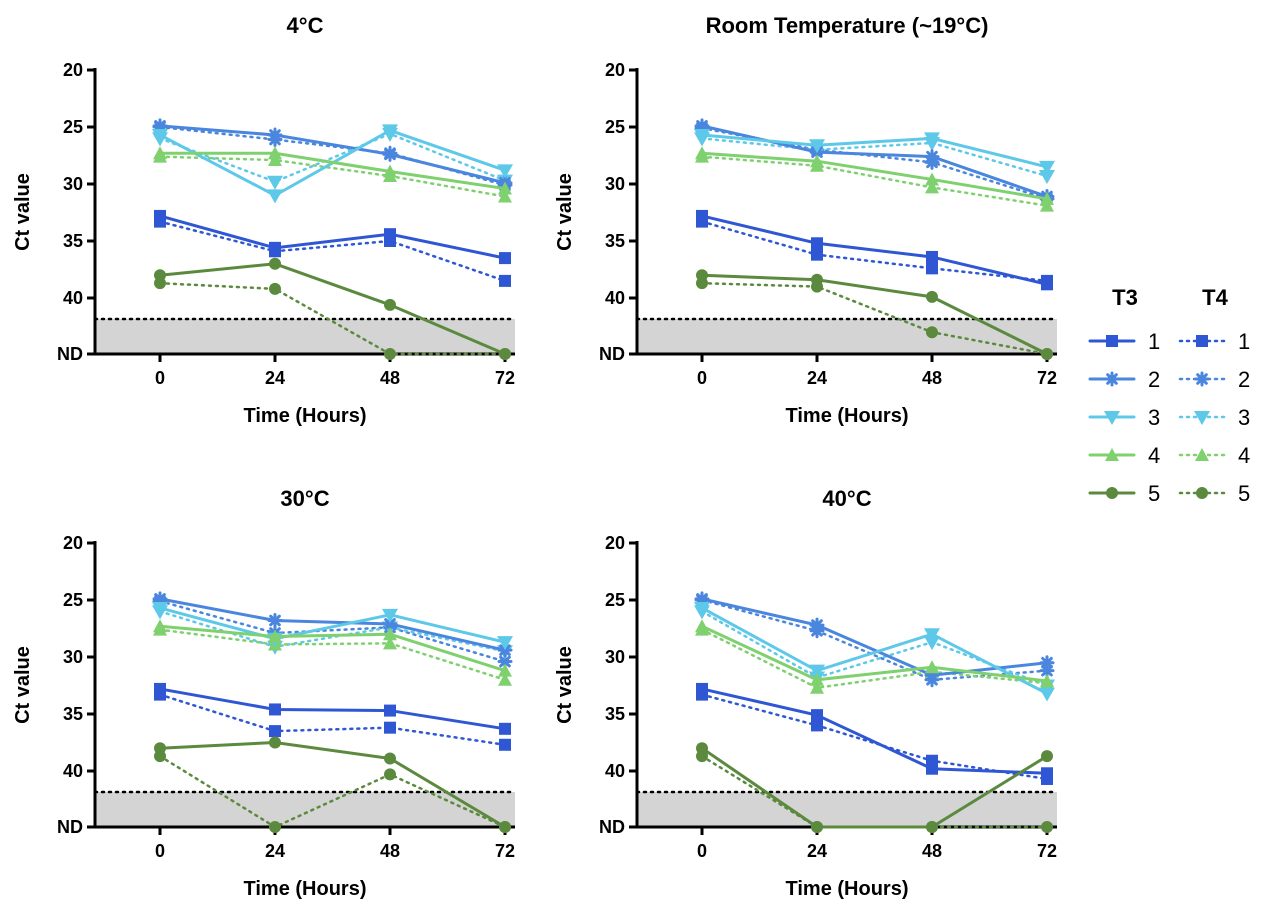 This screenshot has height=903, width=1278. I want to click on x-tick-label: 72, so click(1047, 851).